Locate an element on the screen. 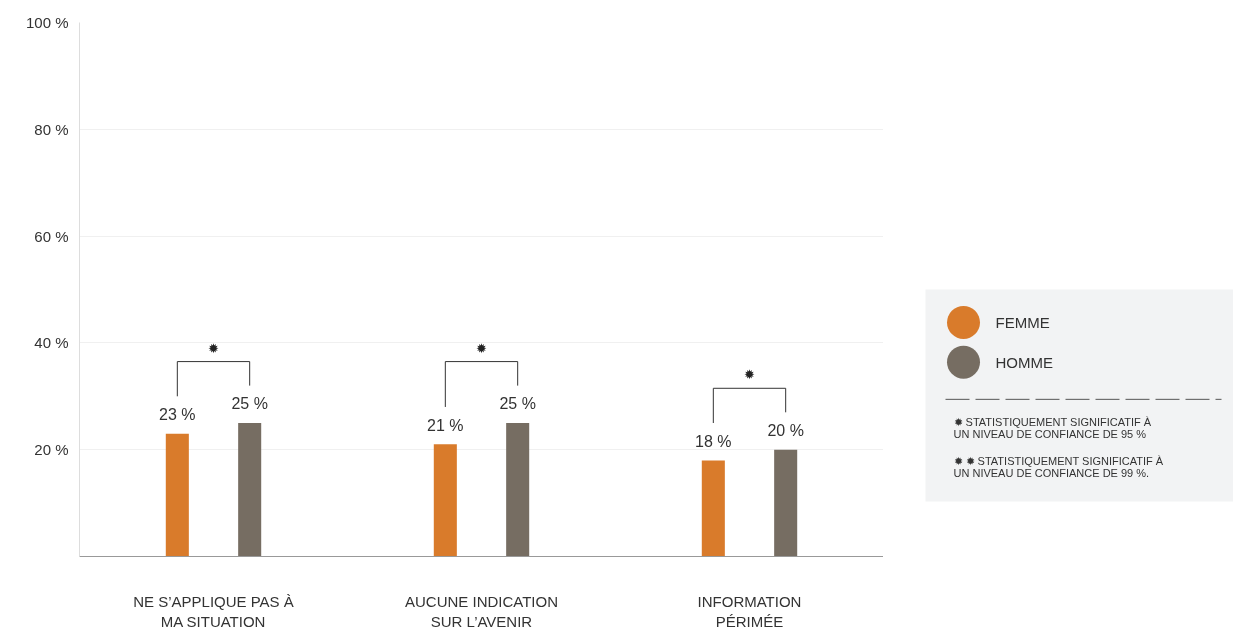 This screenshot has height=632, width=1233. data-label: 21 % is located at coordinates (445, 425).